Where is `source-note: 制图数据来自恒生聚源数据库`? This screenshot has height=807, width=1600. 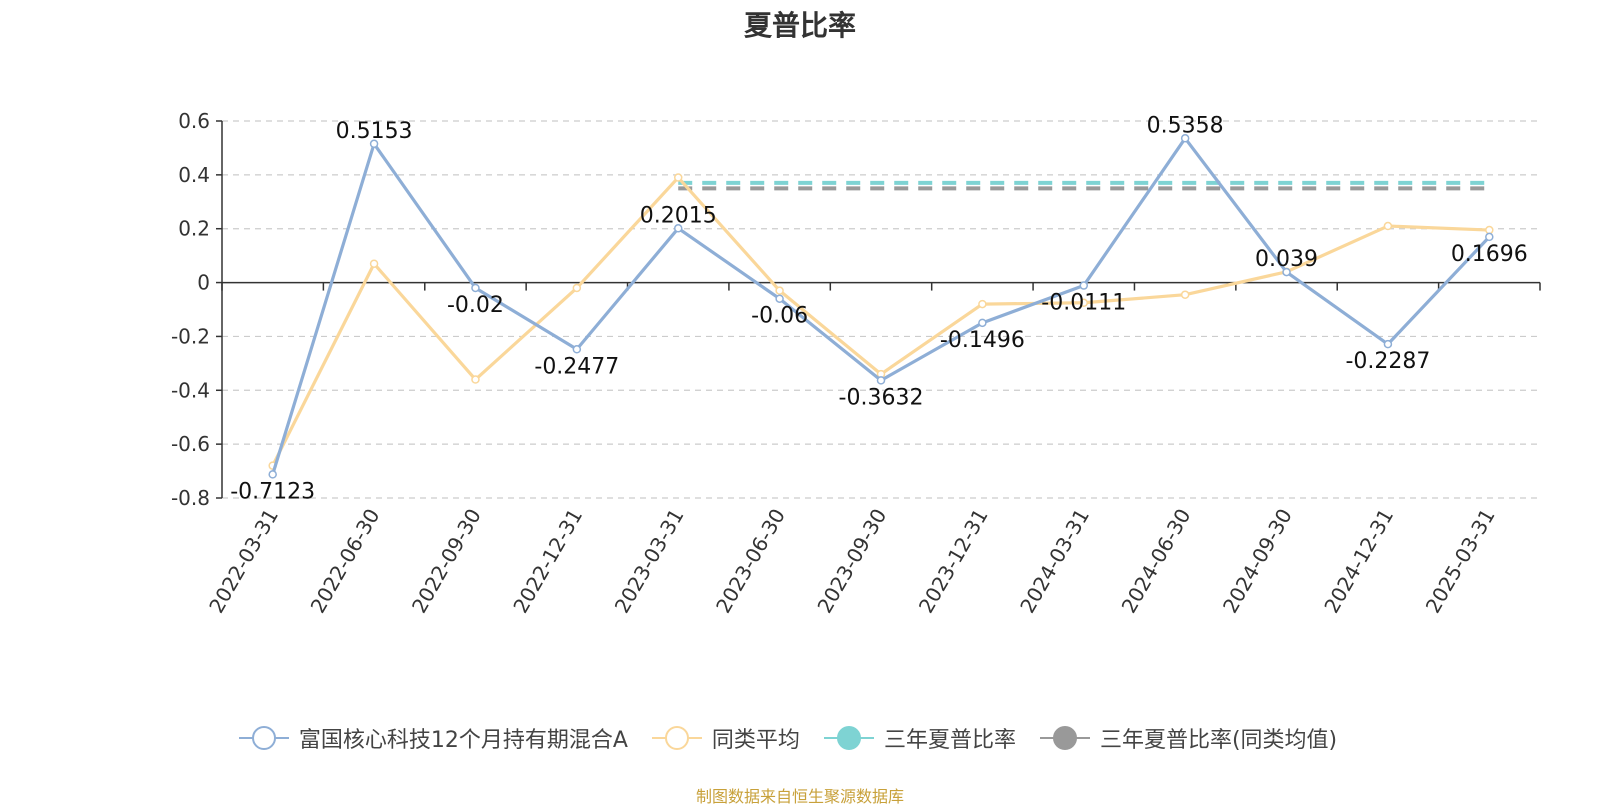
source-note: 制图数据来自恒生聚源数据库 is located at coordinates (799, 796).